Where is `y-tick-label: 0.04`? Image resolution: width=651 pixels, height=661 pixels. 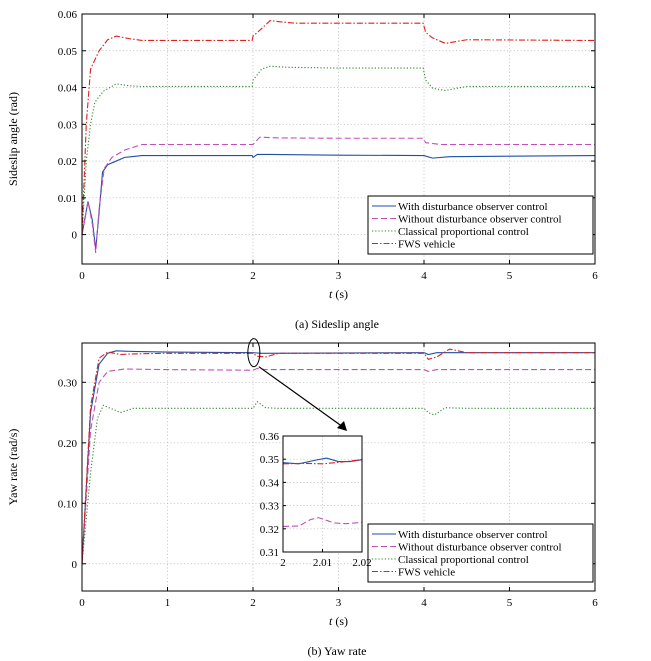
y-tick-label: 0.04 is located at coordinates (68, 89).